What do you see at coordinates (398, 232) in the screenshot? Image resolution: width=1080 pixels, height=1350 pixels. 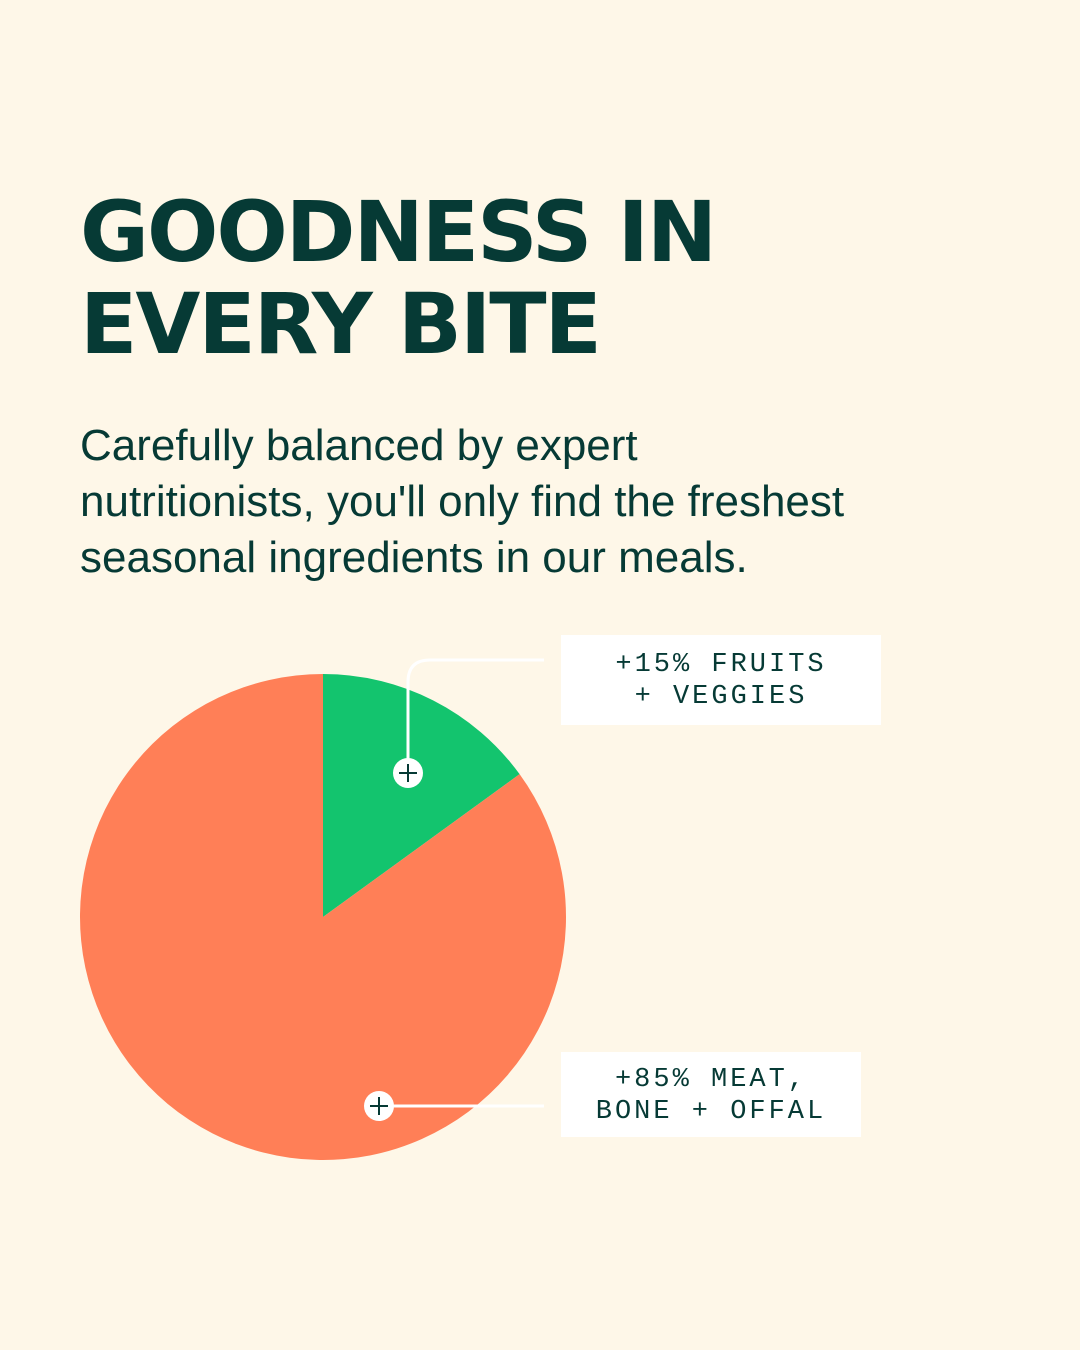 I see `headline-line-1: GOODNESS IN` at bounding box center [398, 232].